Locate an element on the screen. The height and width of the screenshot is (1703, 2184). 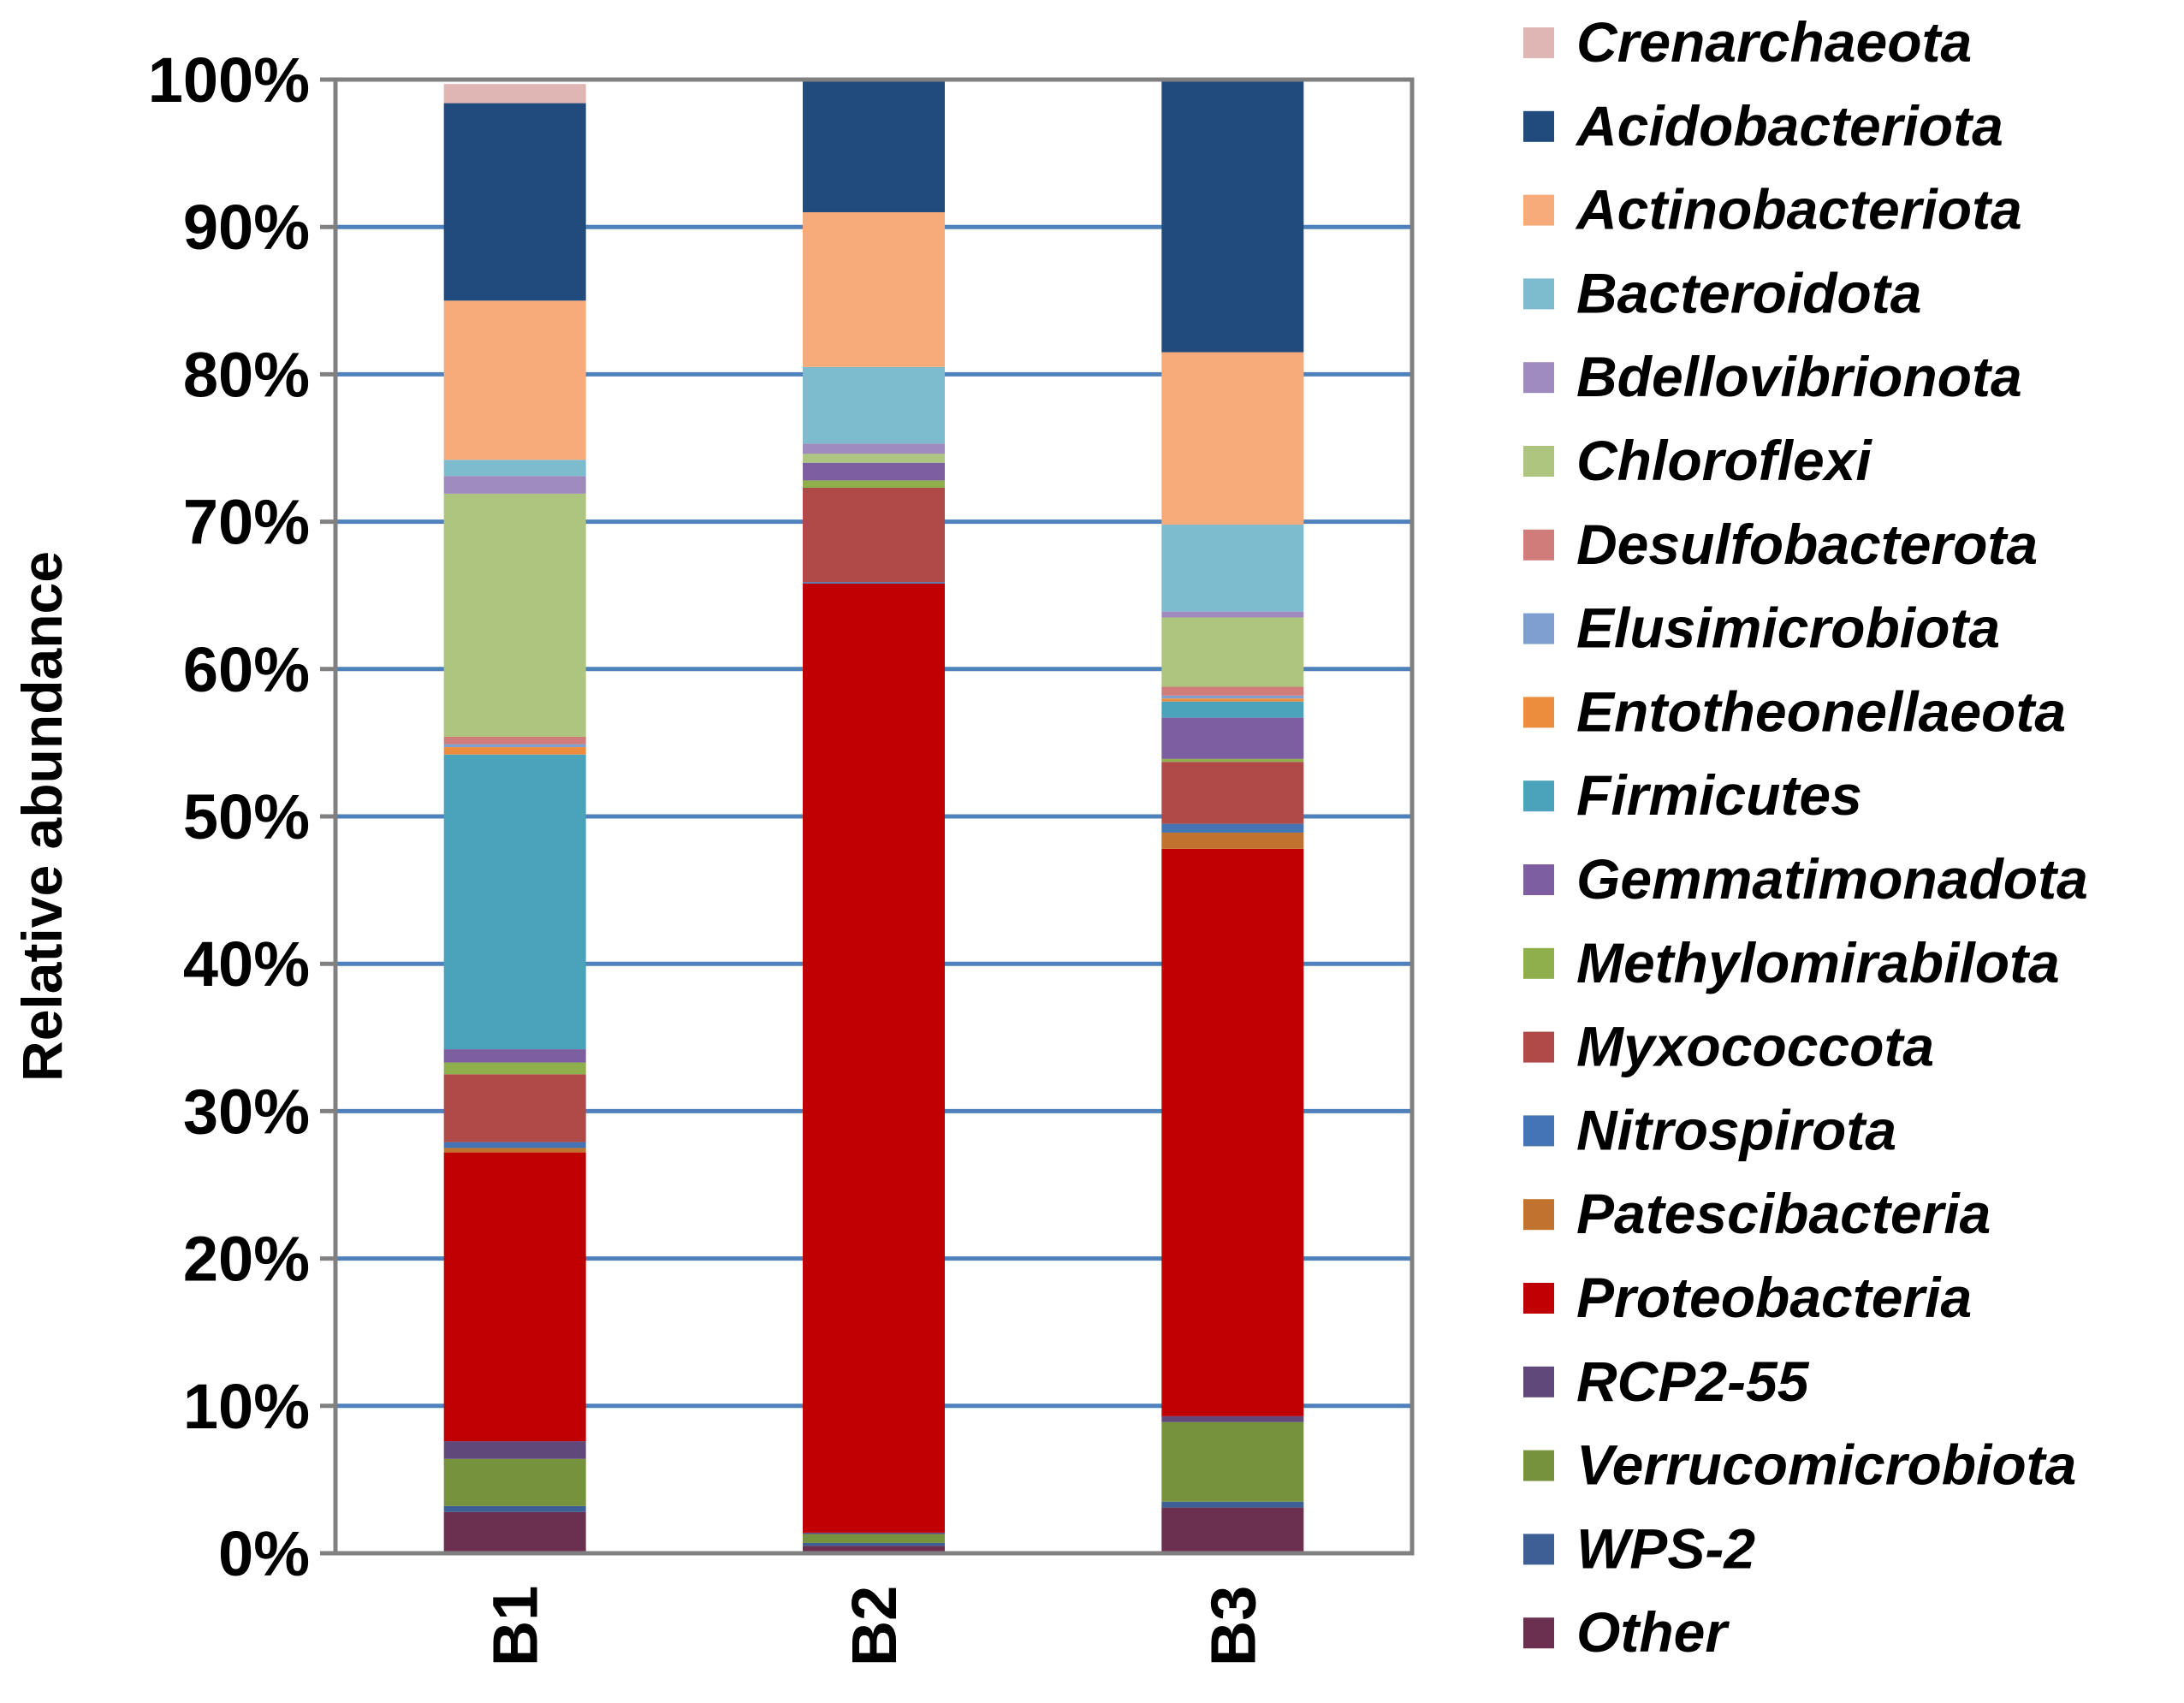
legend-label: Proteobacteria is located at coordinates (1774, 1298).